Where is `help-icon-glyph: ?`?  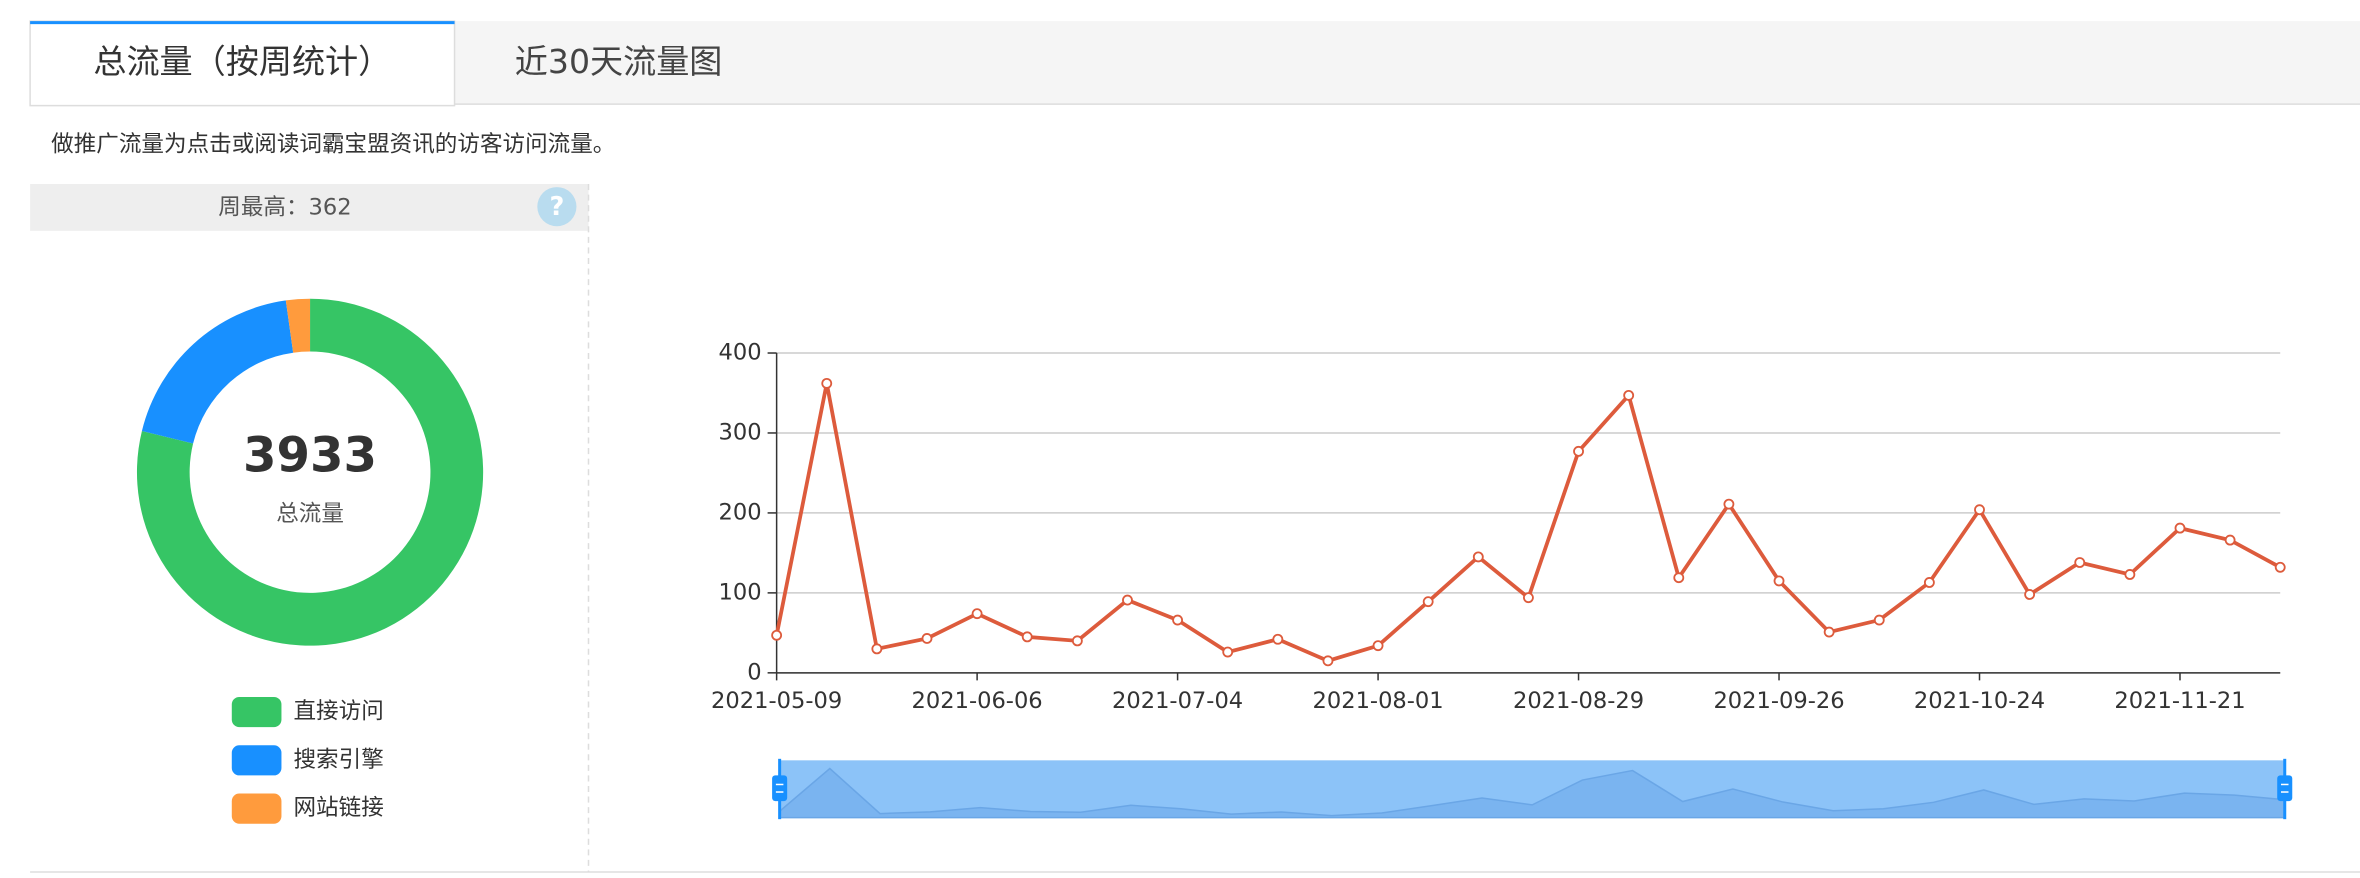 help-icon-glyph: ? is located at coordinates (556, 207).